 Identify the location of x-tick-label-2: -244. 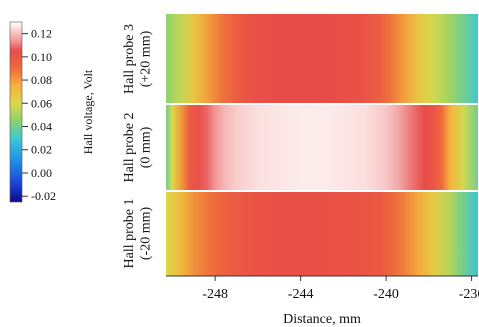
(301, 294).